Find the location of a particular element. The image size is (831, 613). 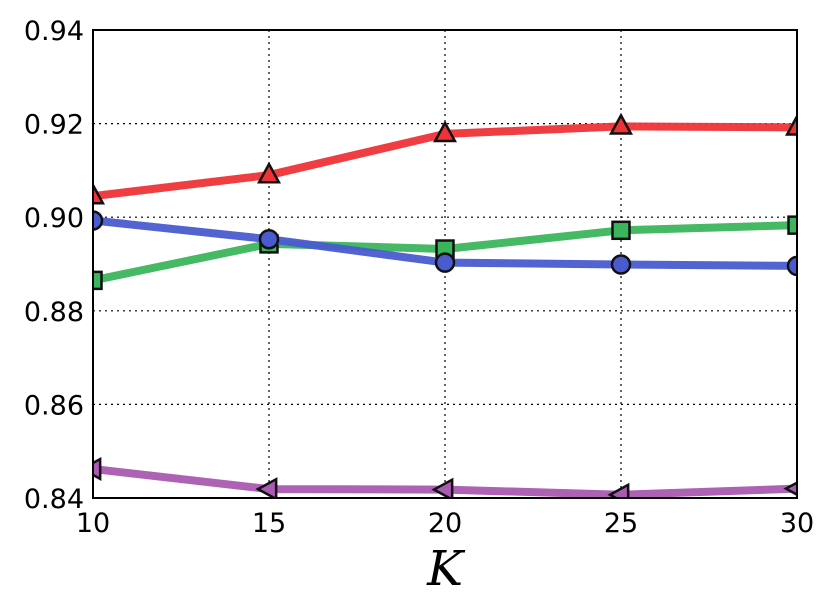

x-tick-label: 25 is located at coordinates (621, 523).